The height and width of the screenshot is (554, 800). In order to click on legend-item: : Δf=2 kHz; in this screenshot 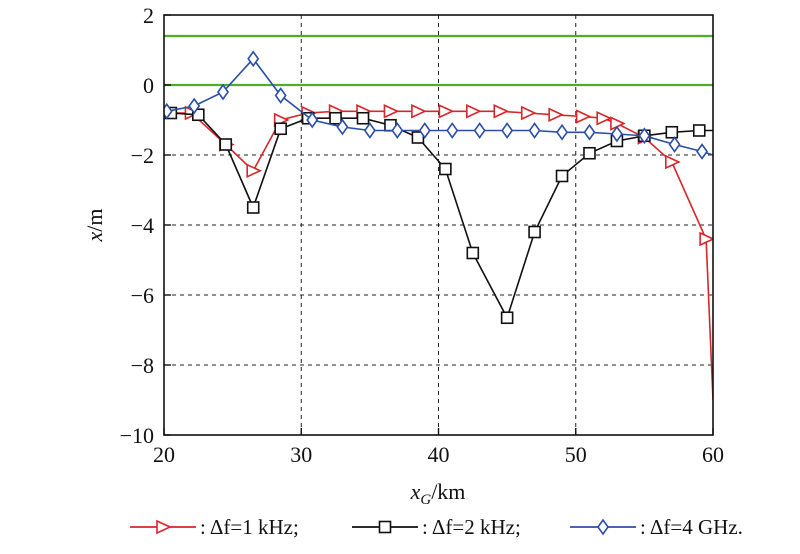, I will do `click(436, 527)`.